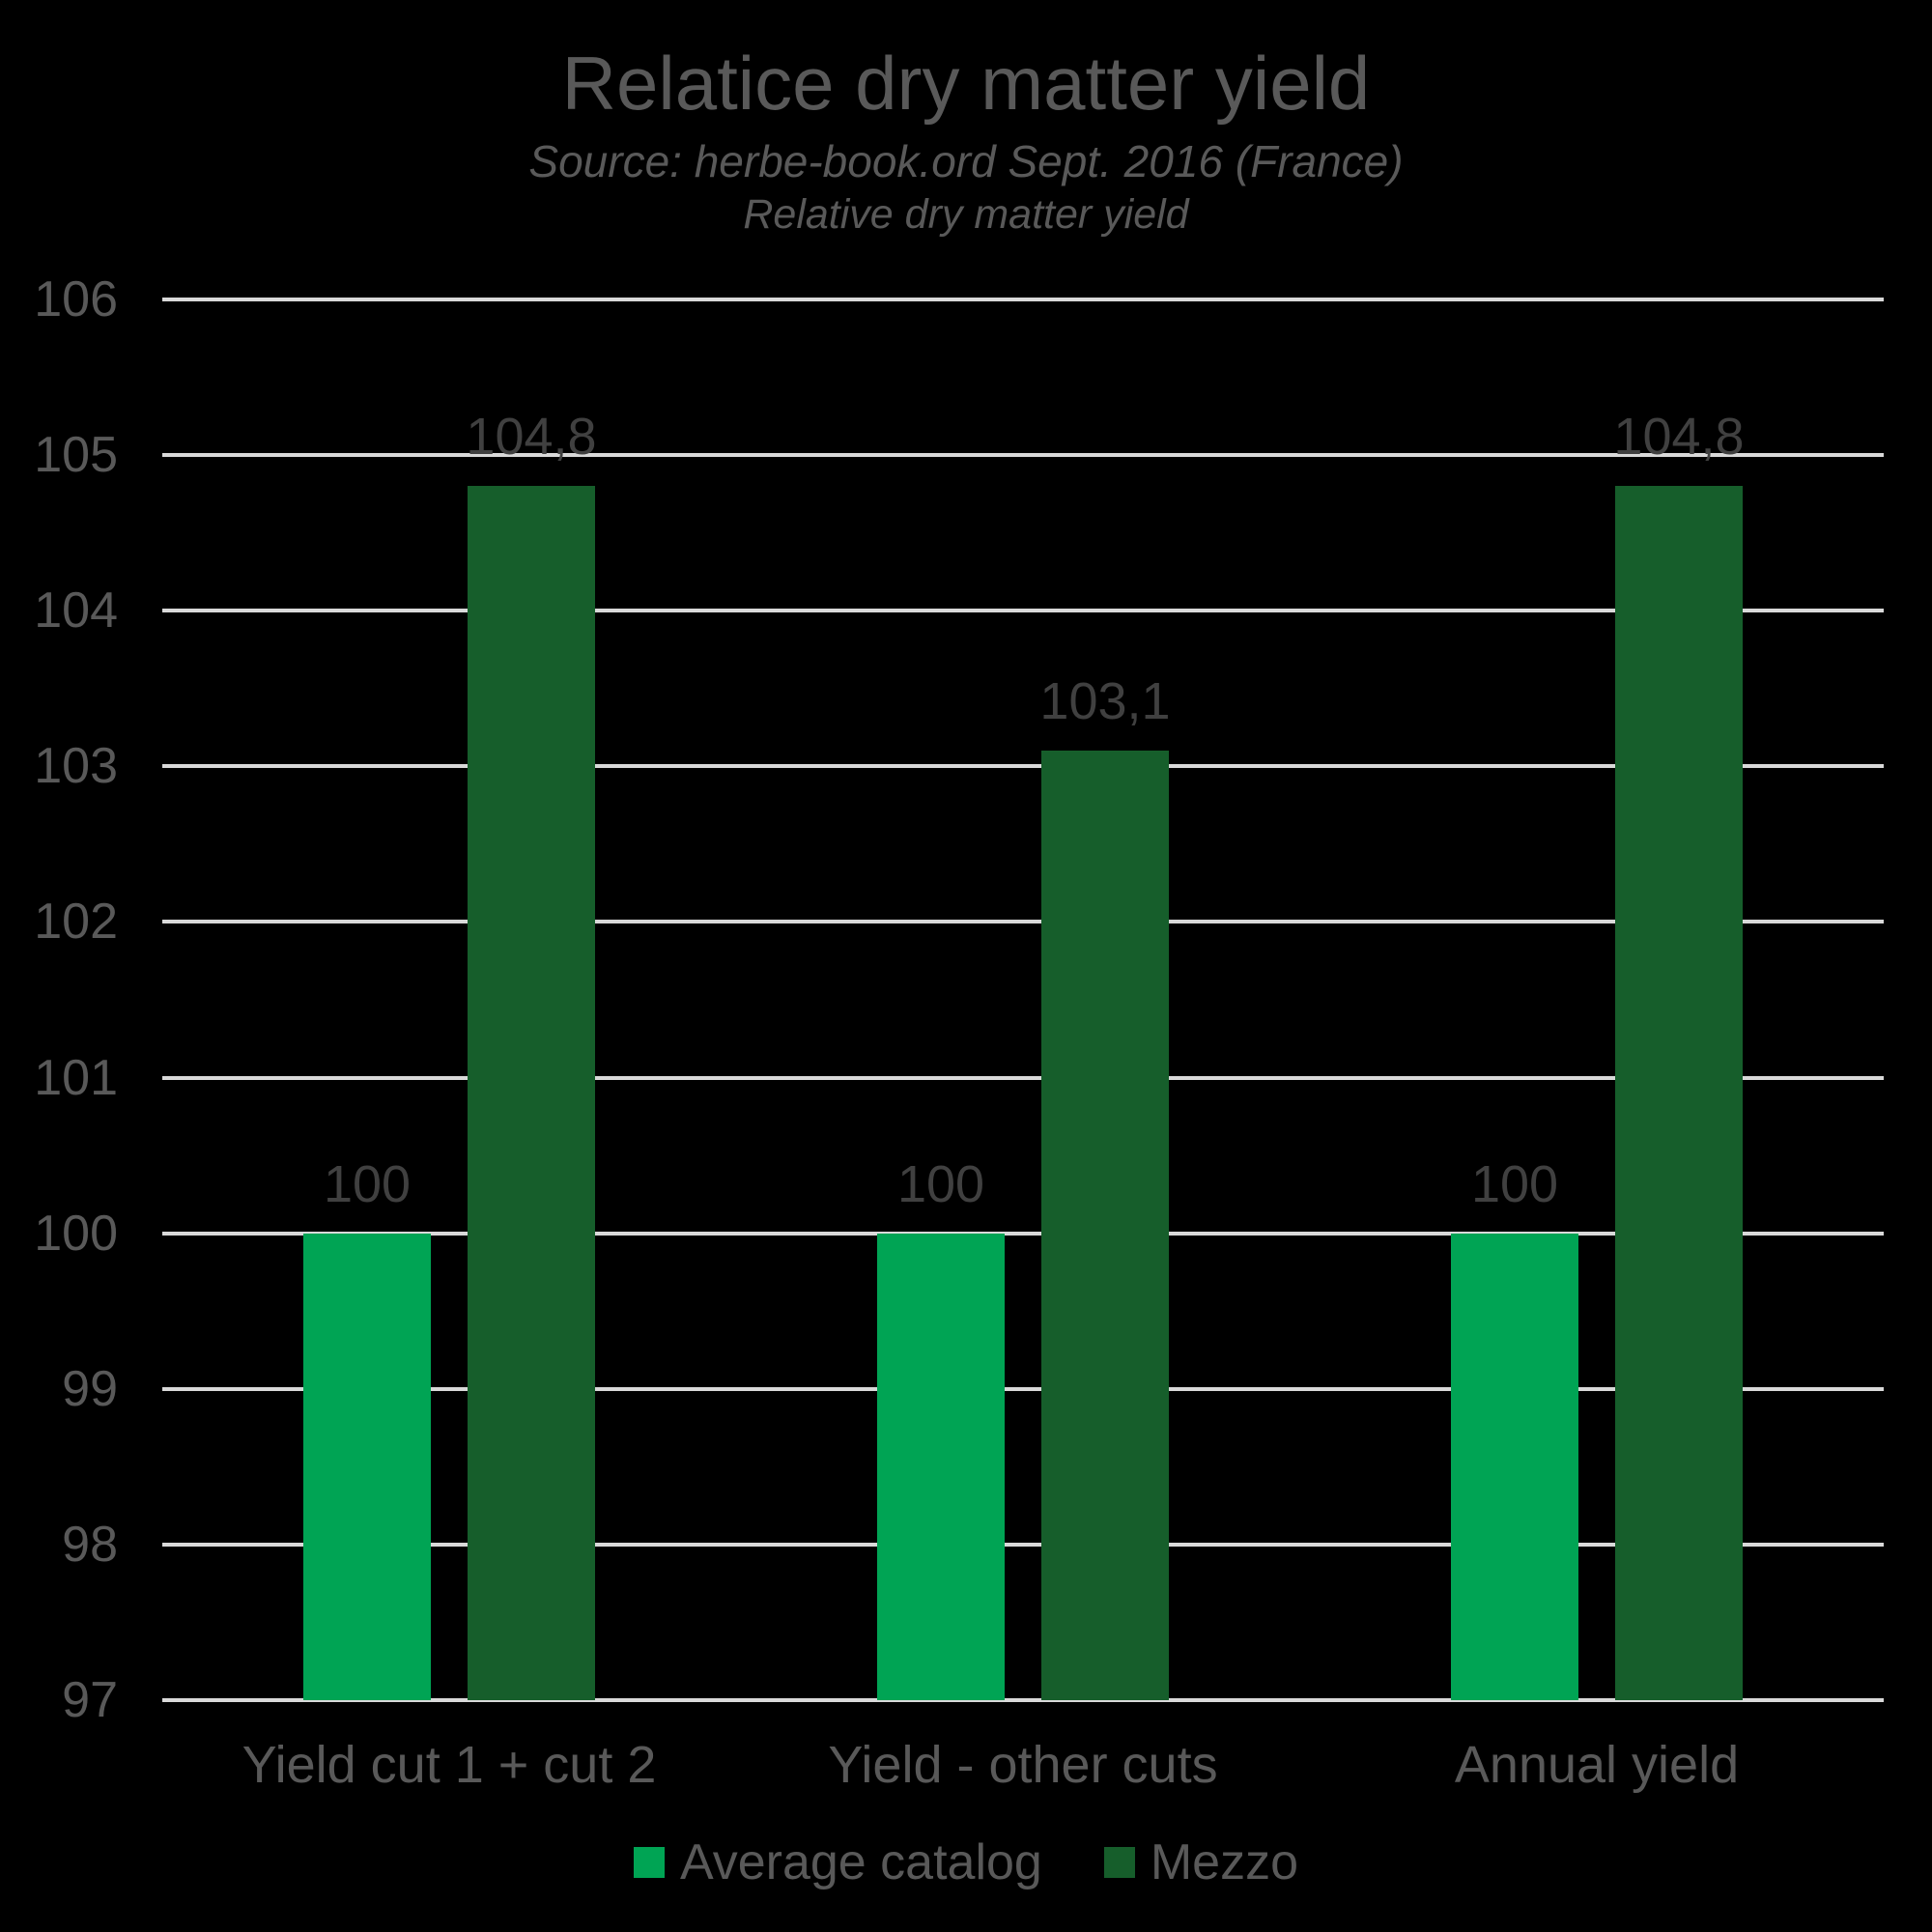  I want to click on chart-subtitle: Relative dry matter yield, so click(966, 214).